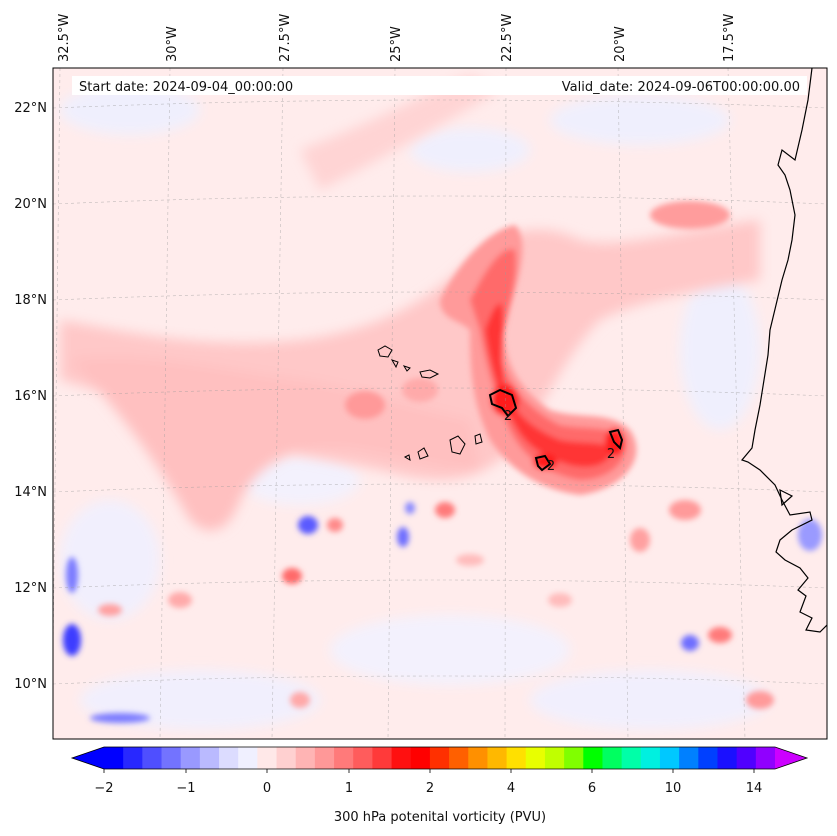 The image size is (837, 836). Describe the element at coordinates (559, 441) in the screenshot. I see `contour-labels: 2 2 2` at that location.